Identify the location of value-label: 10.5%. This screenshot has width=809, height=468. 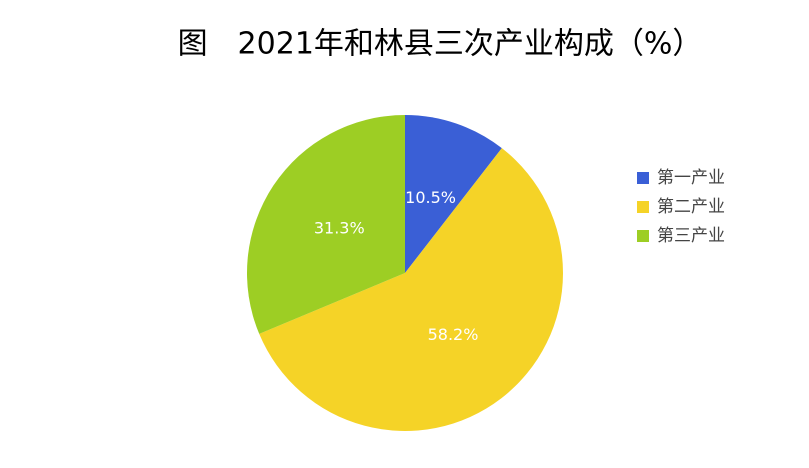
(430, 197).